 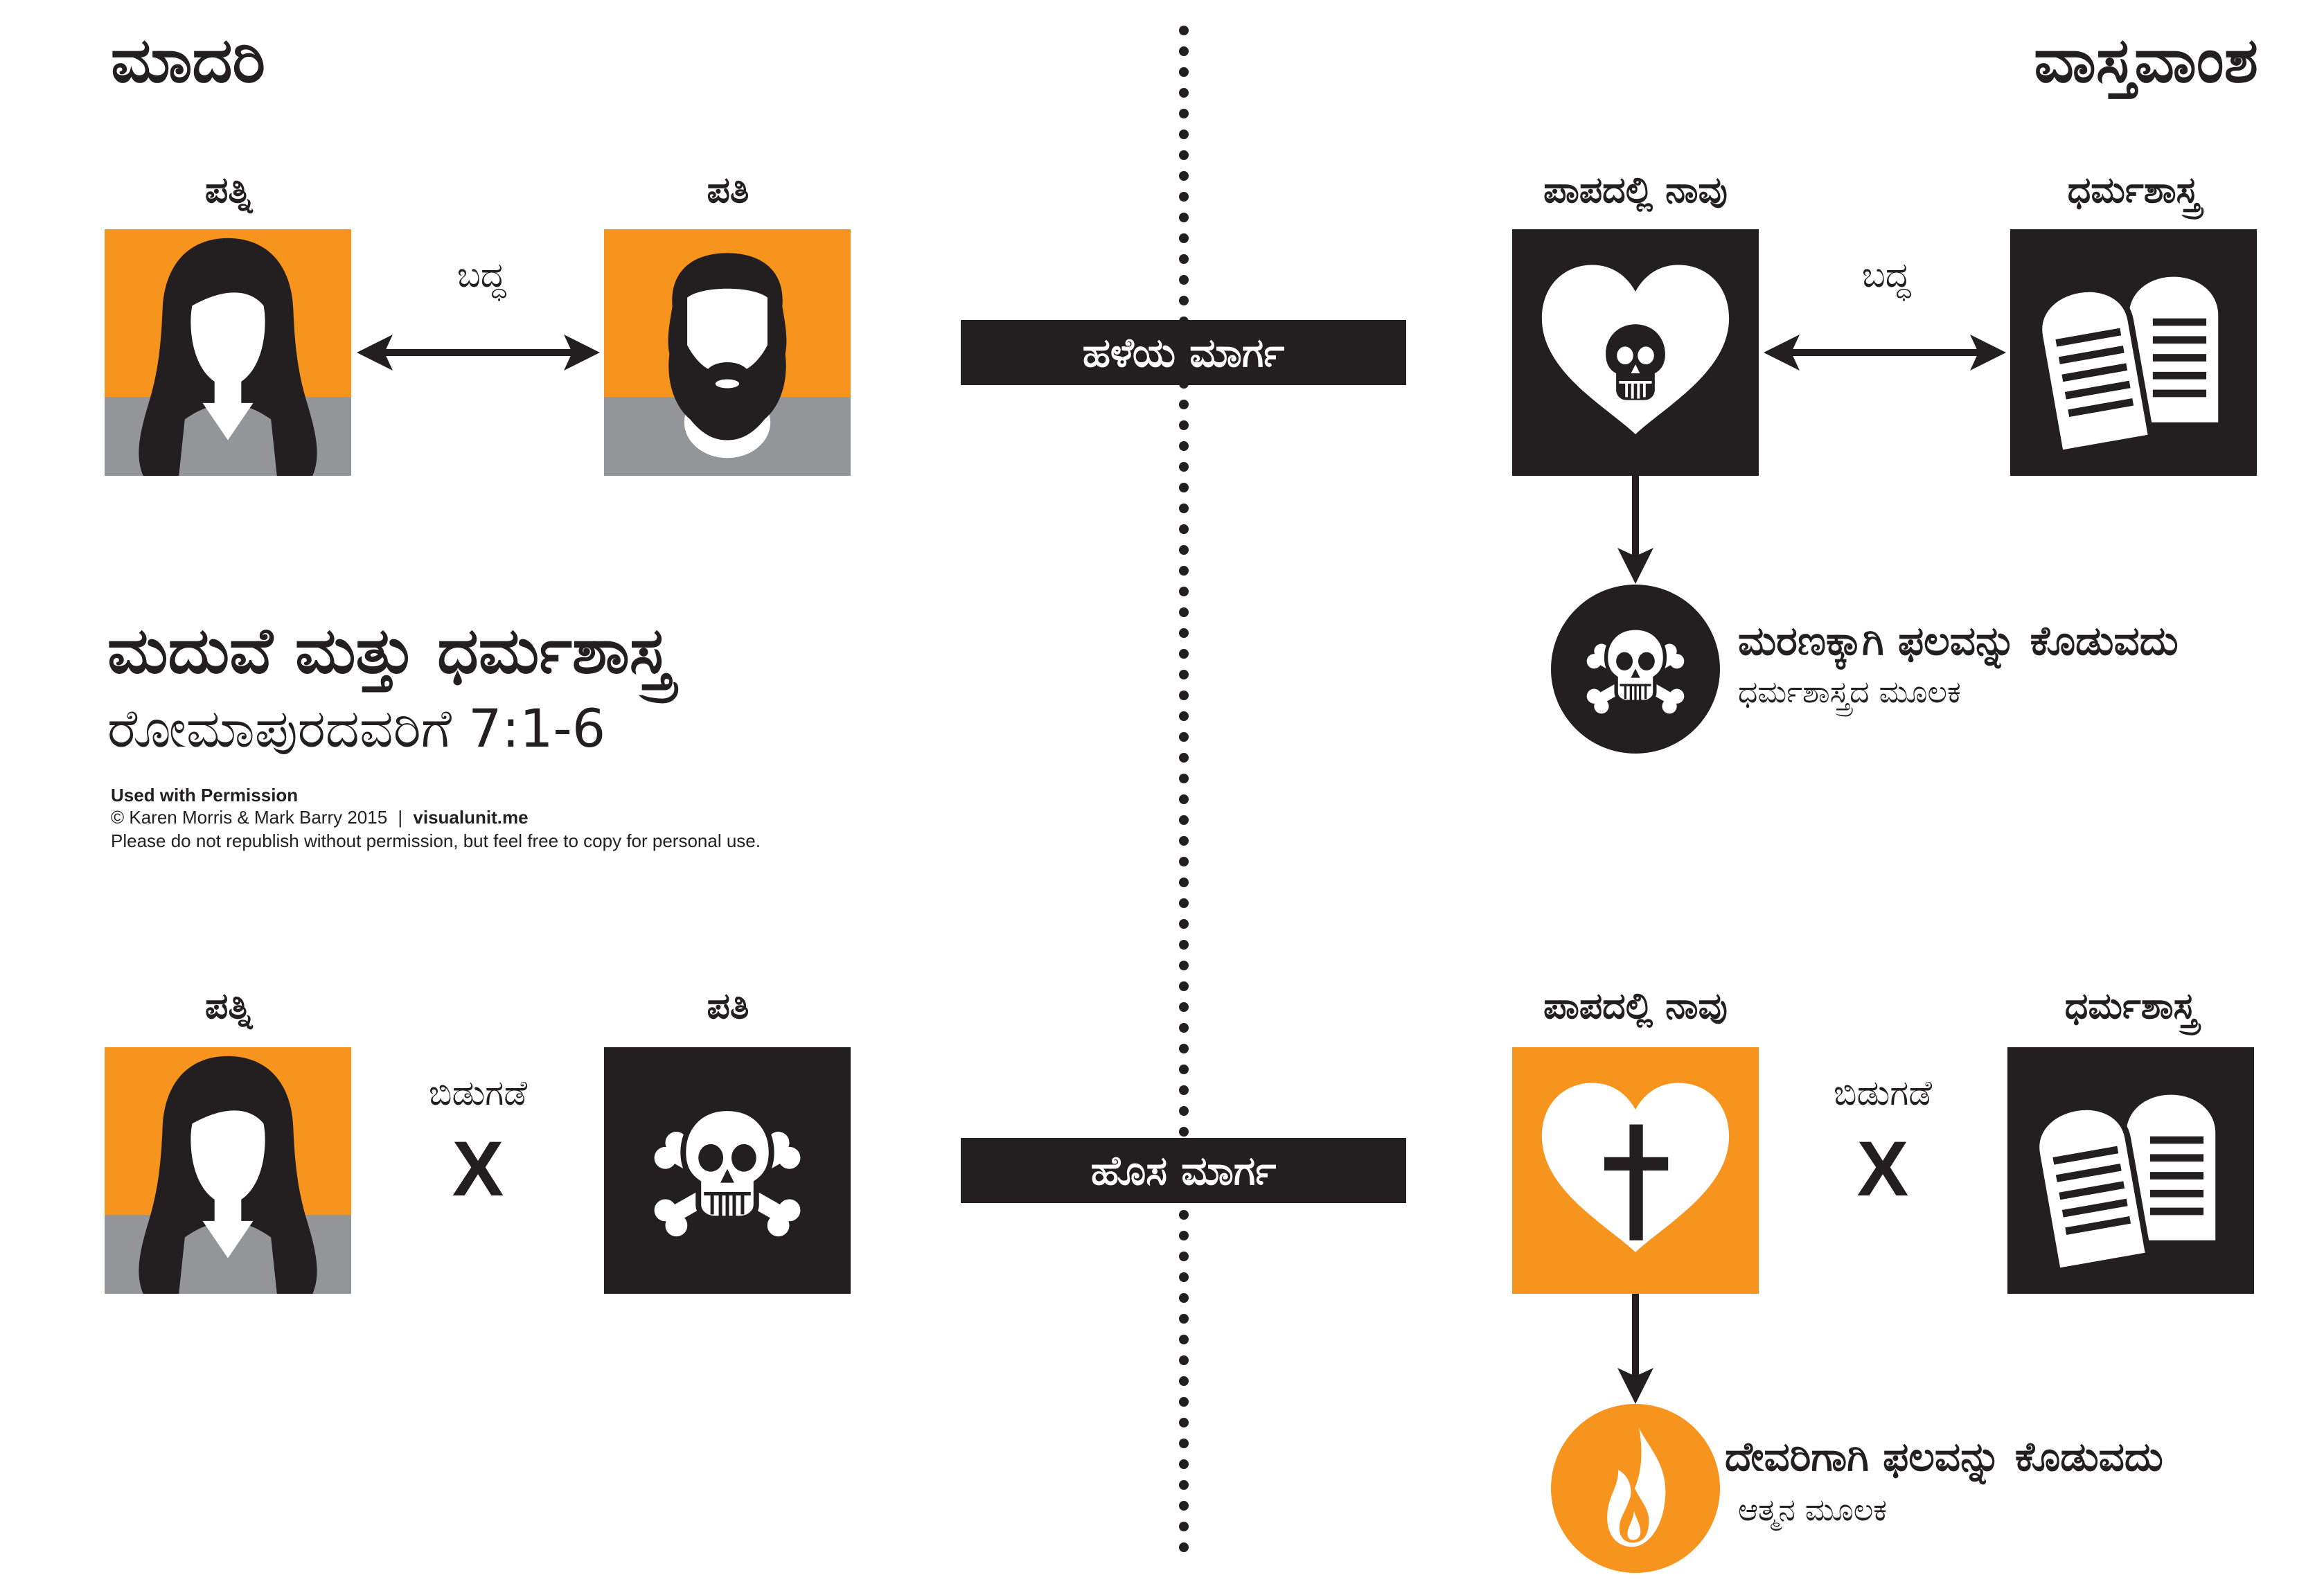 I want to click on death-result-circle, so click(x=1635, y=669).